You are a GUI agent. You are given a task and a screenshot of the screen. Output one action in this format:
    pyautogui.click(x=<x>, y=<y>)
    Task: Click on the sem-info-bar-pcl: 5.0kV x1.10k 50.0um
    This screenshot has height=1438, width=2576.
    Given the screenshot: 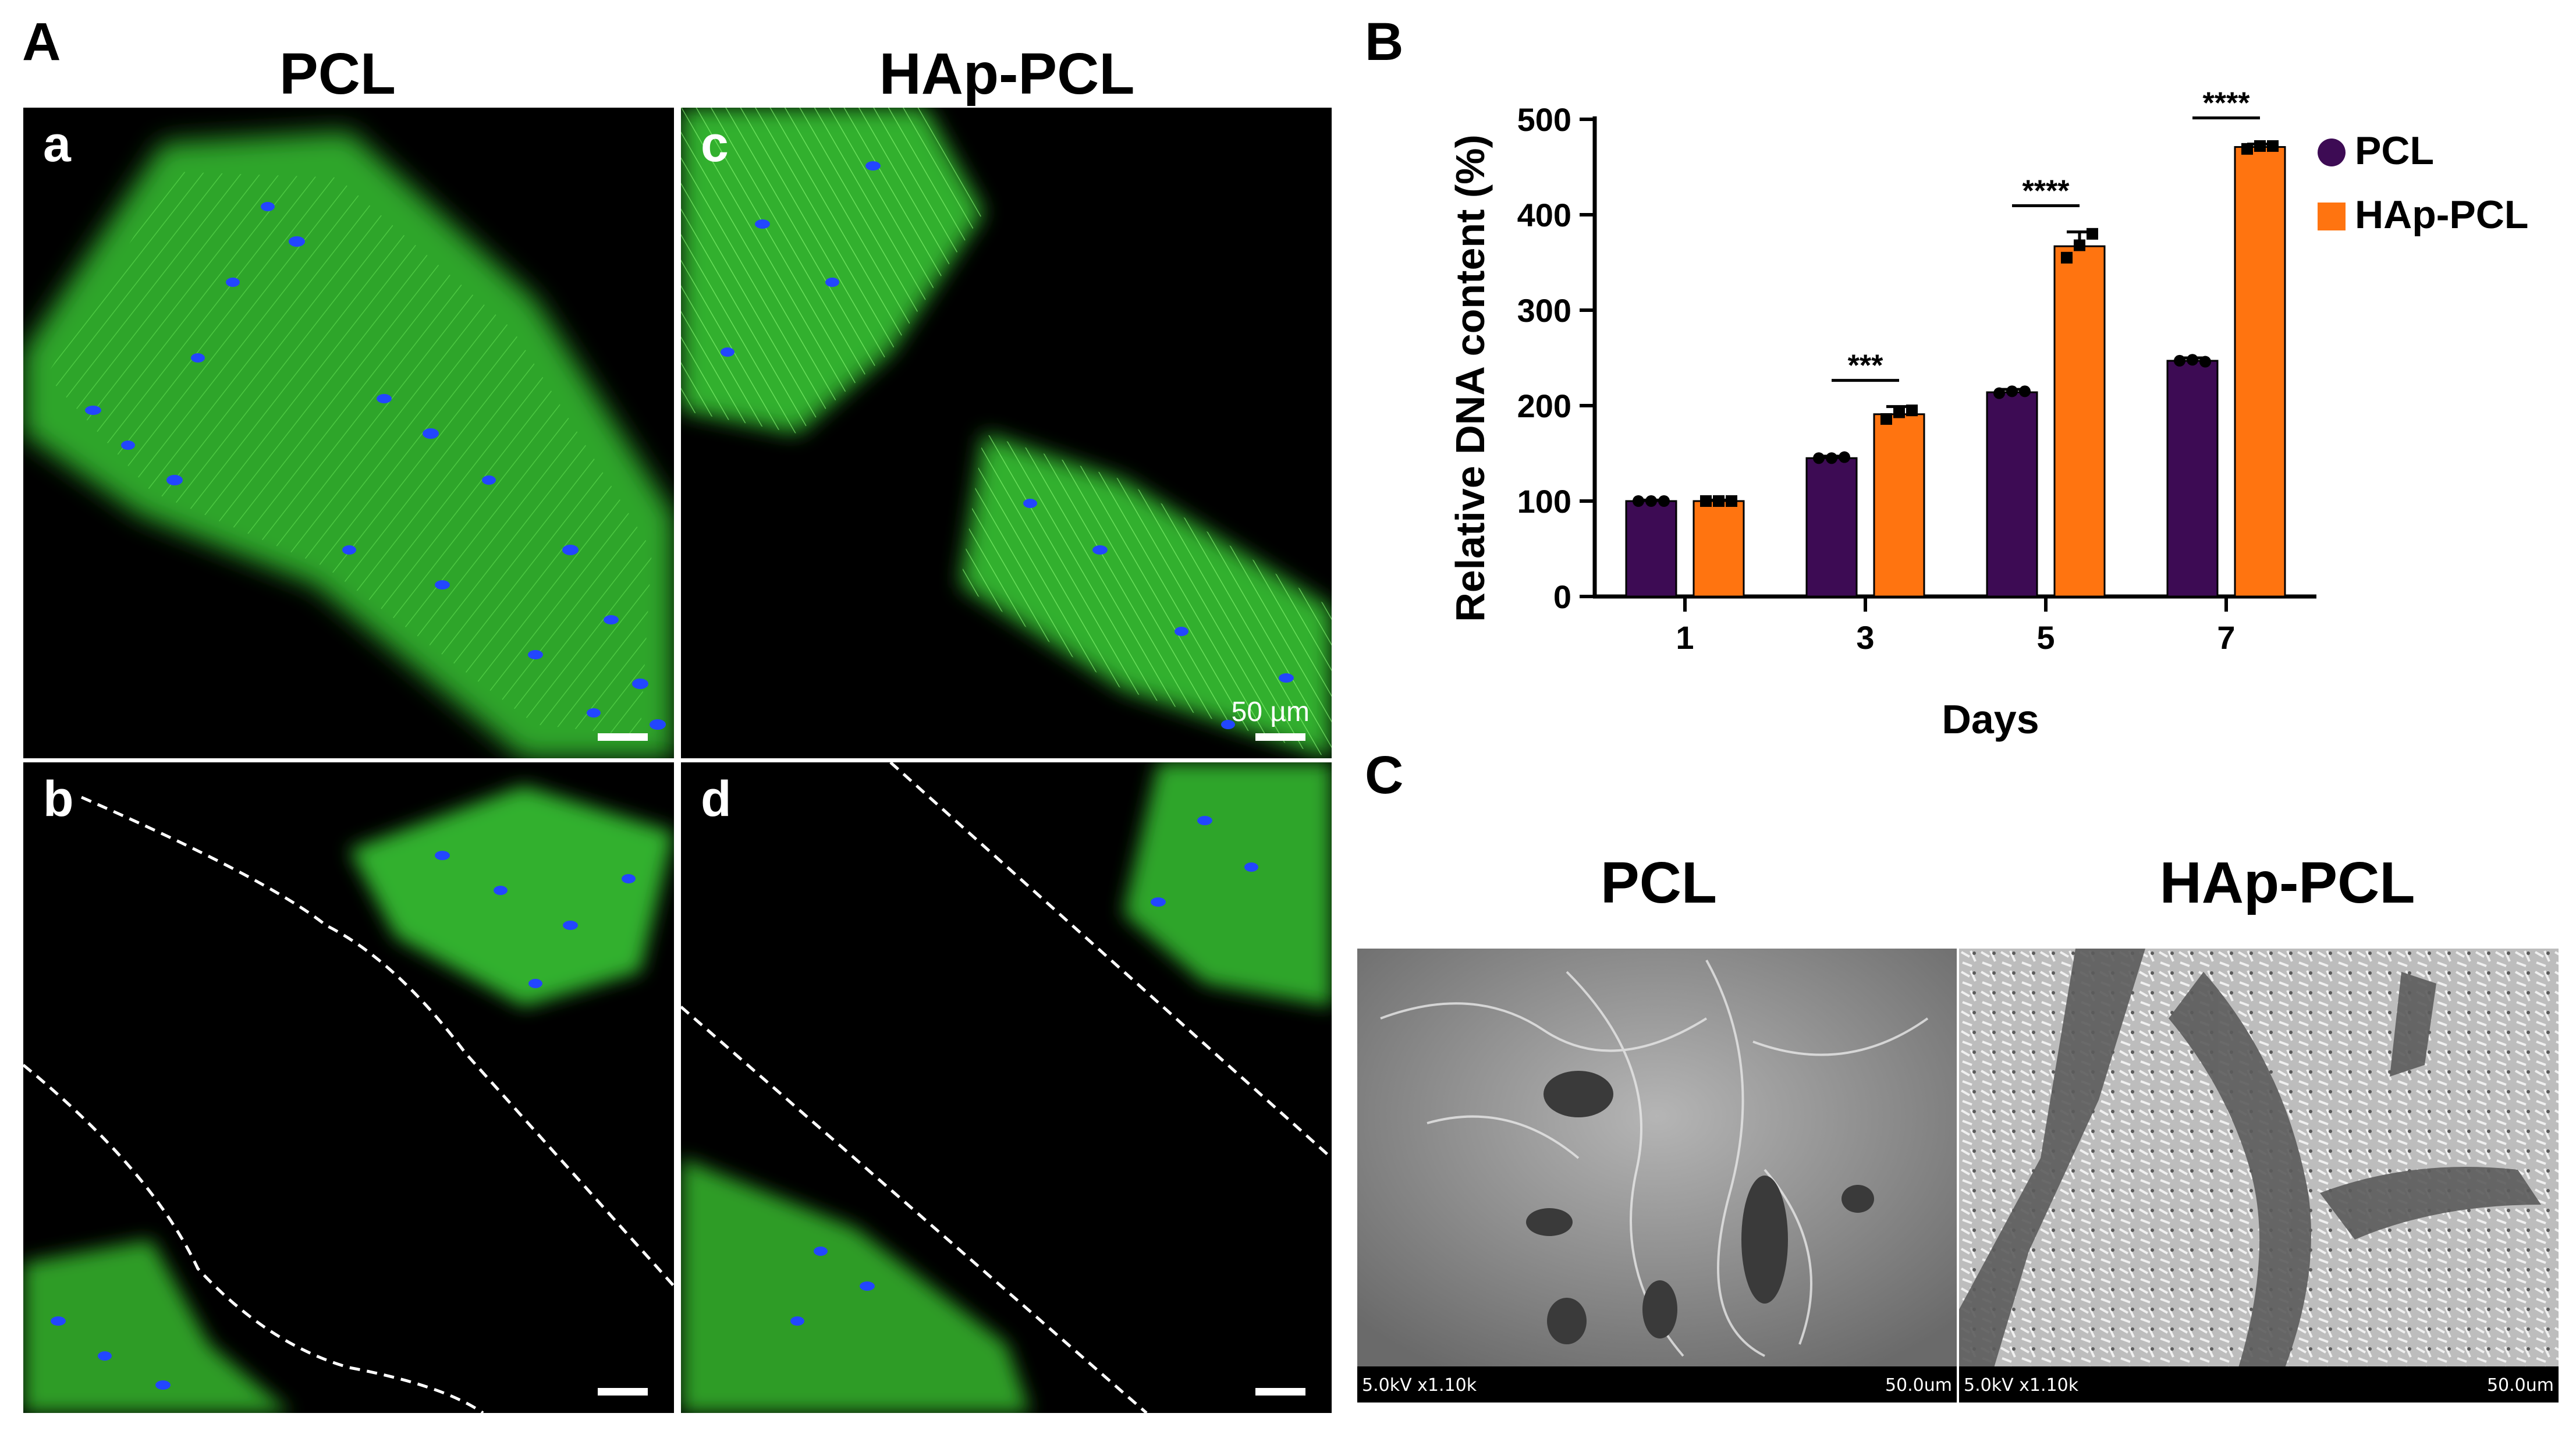 What is the action you would take?
    pyautogui.click(x=1657, y=1384)
    